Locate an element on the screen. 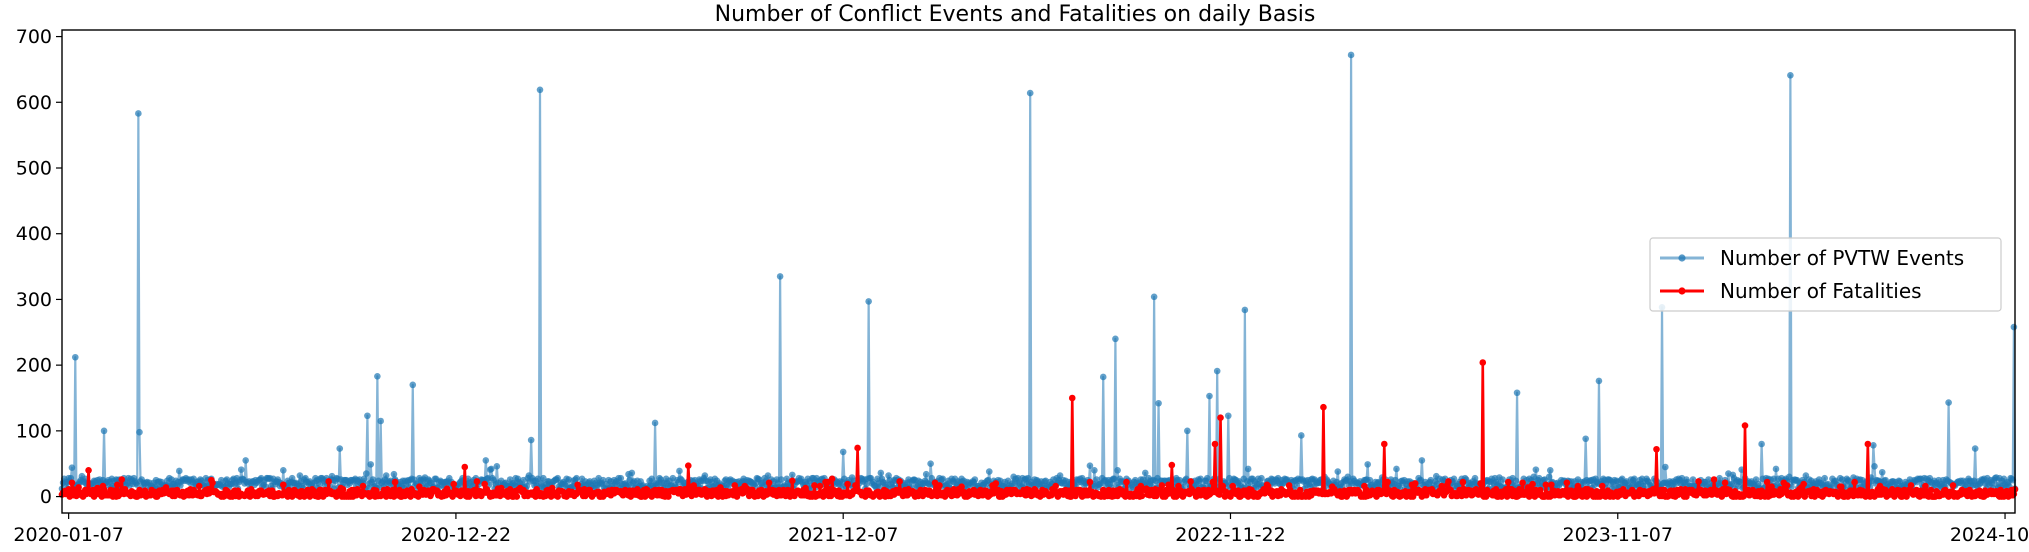 This screenshot has width=2029, height=552. x-tick-label: 2021-12-07 is located at coordinates (843, 535).